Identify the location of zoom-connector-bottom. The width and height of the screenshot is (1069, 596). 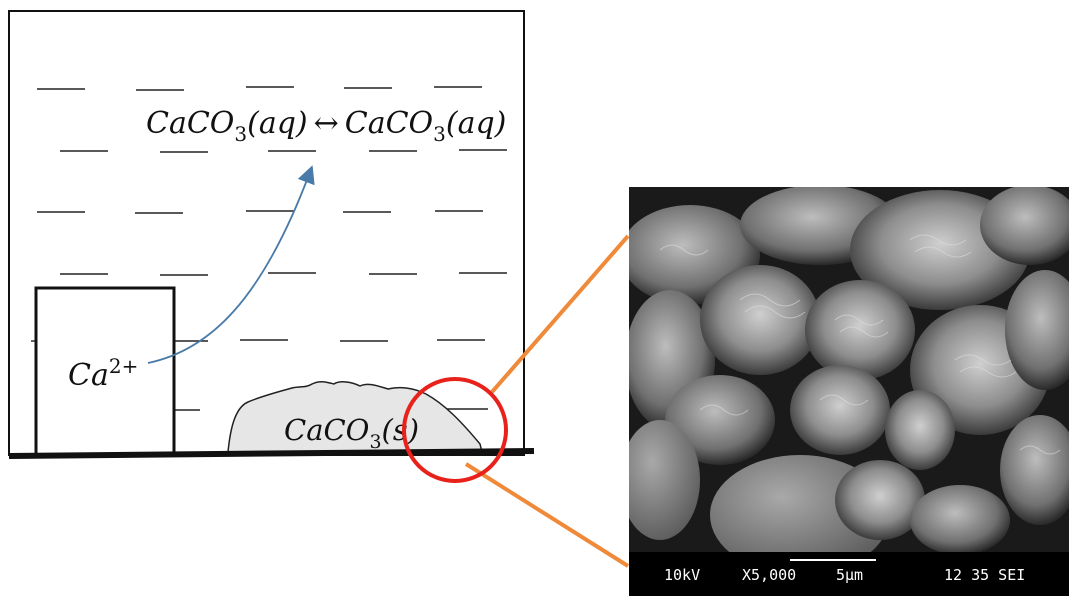
(547, 515).